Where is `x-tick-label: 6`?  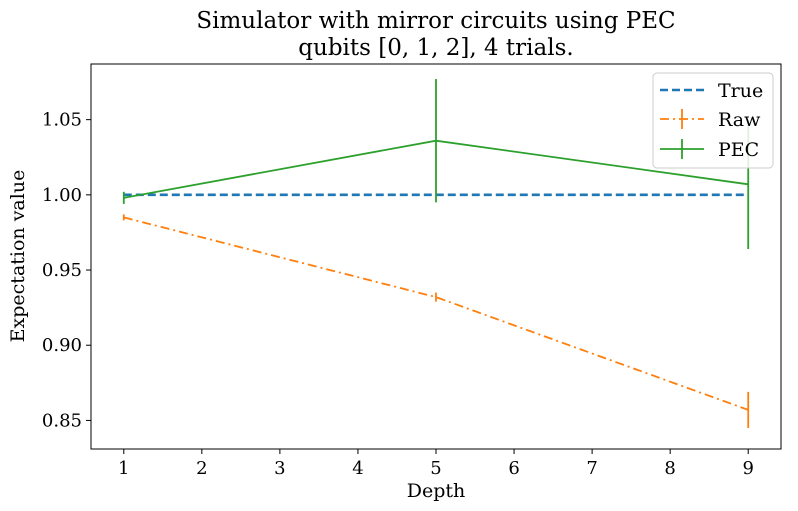
x-tick-label: 6 is located at coordinates (513, 468).